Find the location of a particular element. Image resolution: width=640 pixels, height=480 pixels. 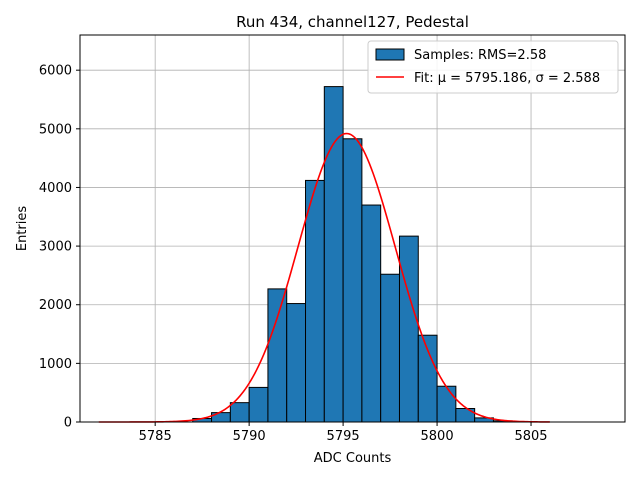

x-tick-label: 5800 is located at coordinates (437, 436).